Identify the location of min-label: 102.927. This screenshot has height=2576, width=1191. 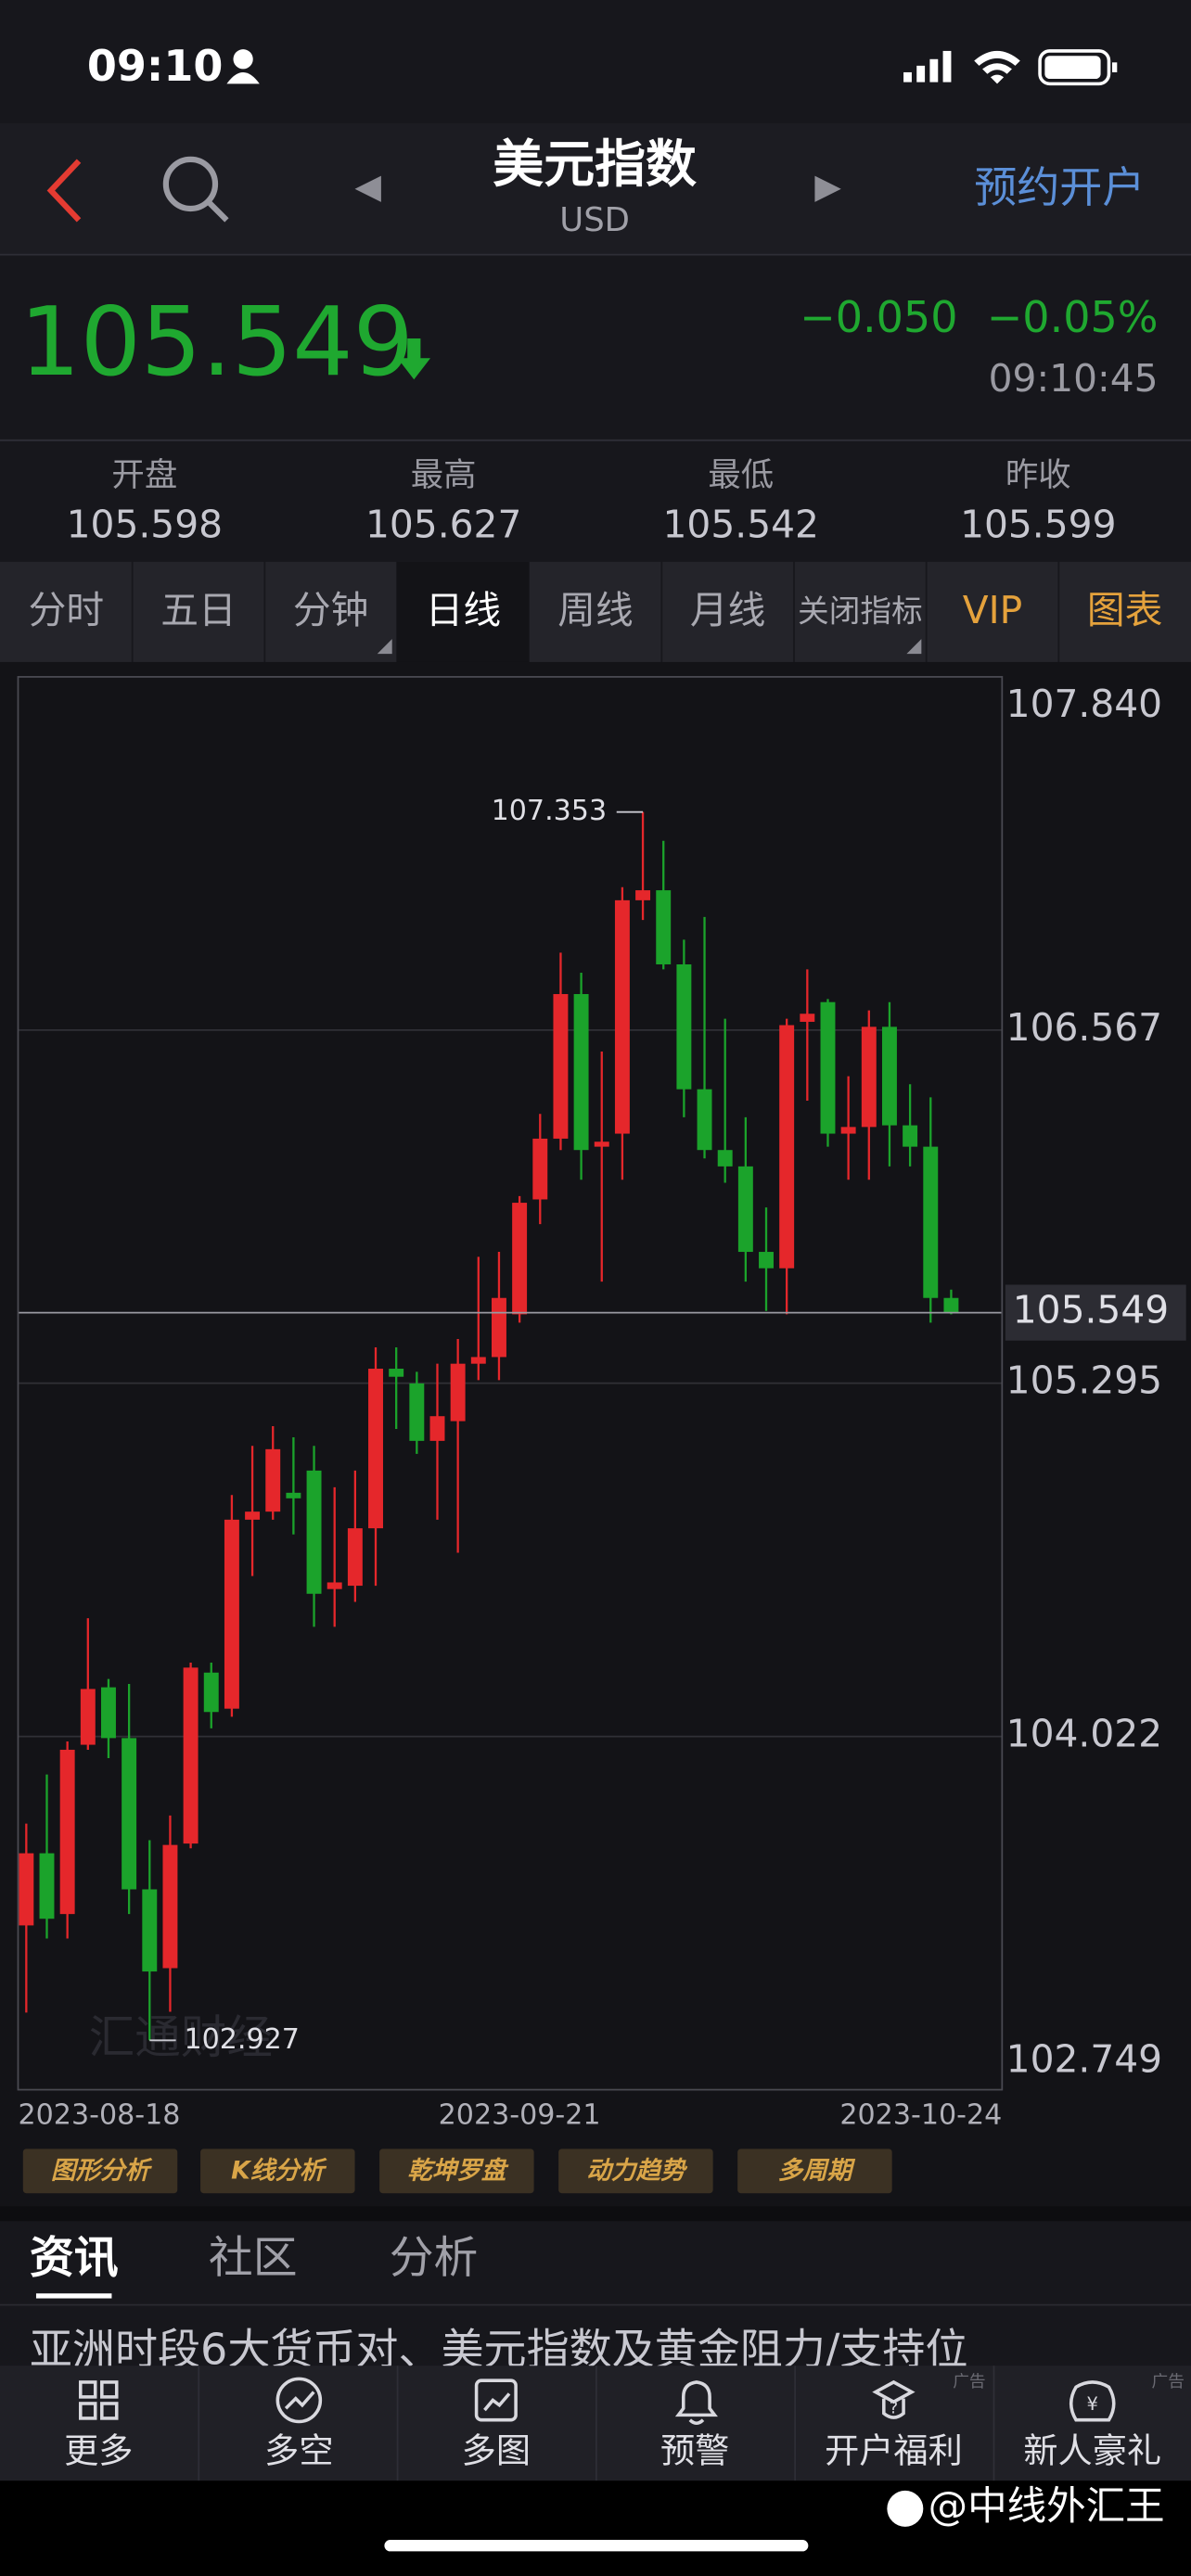
(241, 2039).